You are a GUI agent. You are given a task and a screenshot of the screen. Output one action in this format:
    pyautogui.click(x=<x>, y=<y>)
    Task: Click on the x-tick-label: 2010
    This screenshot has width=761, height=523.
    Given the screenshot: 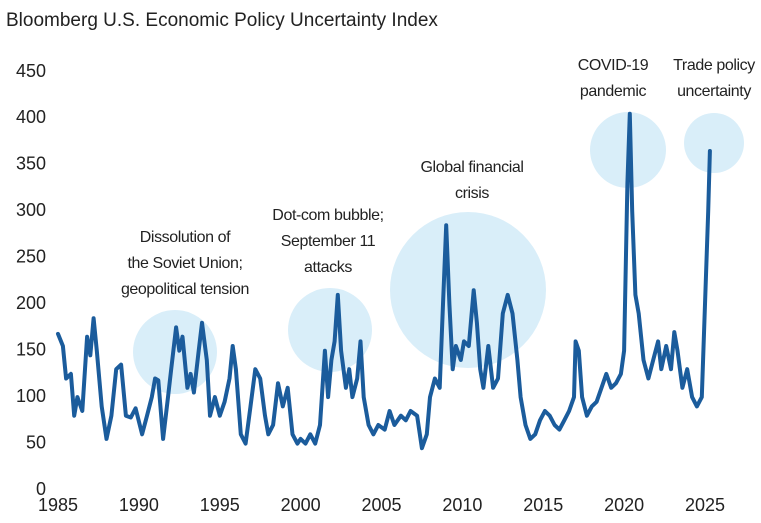 What is the action you would take?
    pyautogui.click(x=462, y=505)
    